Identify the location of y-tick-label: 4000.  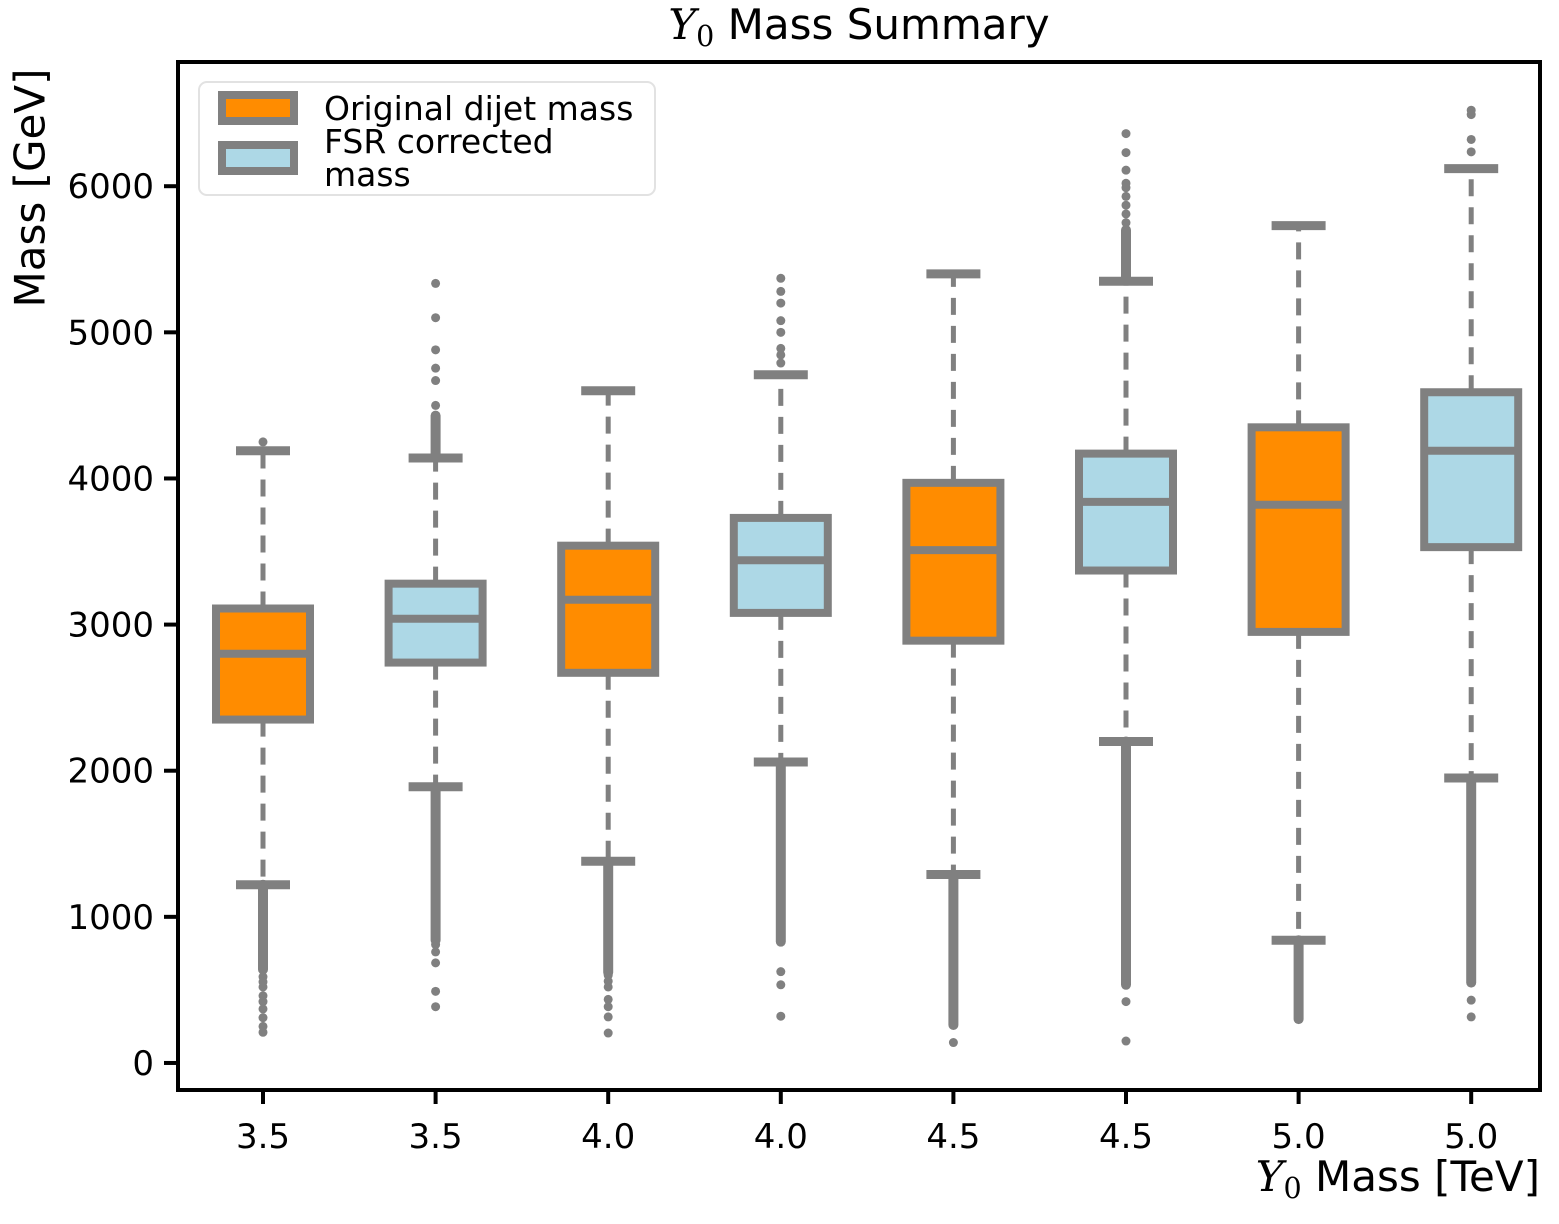
(110, 479).